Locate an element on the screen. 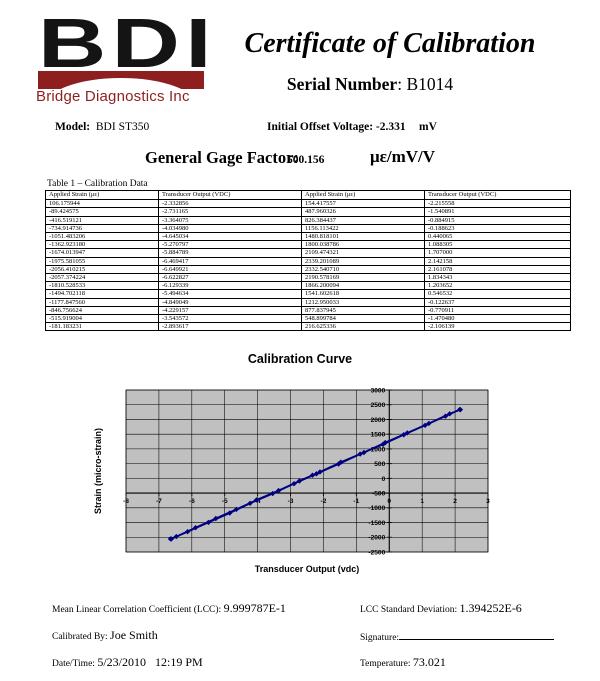  table-row: -181.183231 -2.893617 216.625336 -2.106139 is located at coordinates (308, 327).